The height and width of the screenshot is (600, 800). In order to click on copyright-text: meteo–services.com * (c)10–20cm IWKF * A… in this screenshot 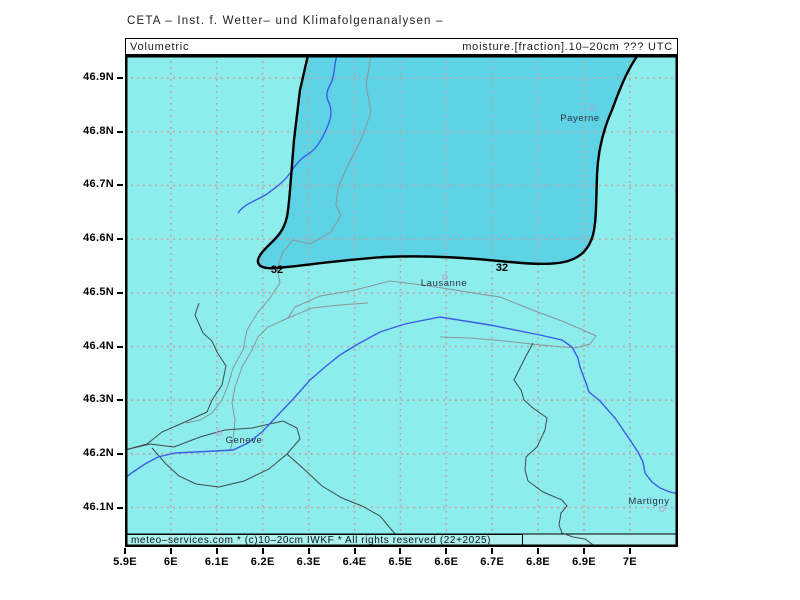, I will do `click(311, 540)`.